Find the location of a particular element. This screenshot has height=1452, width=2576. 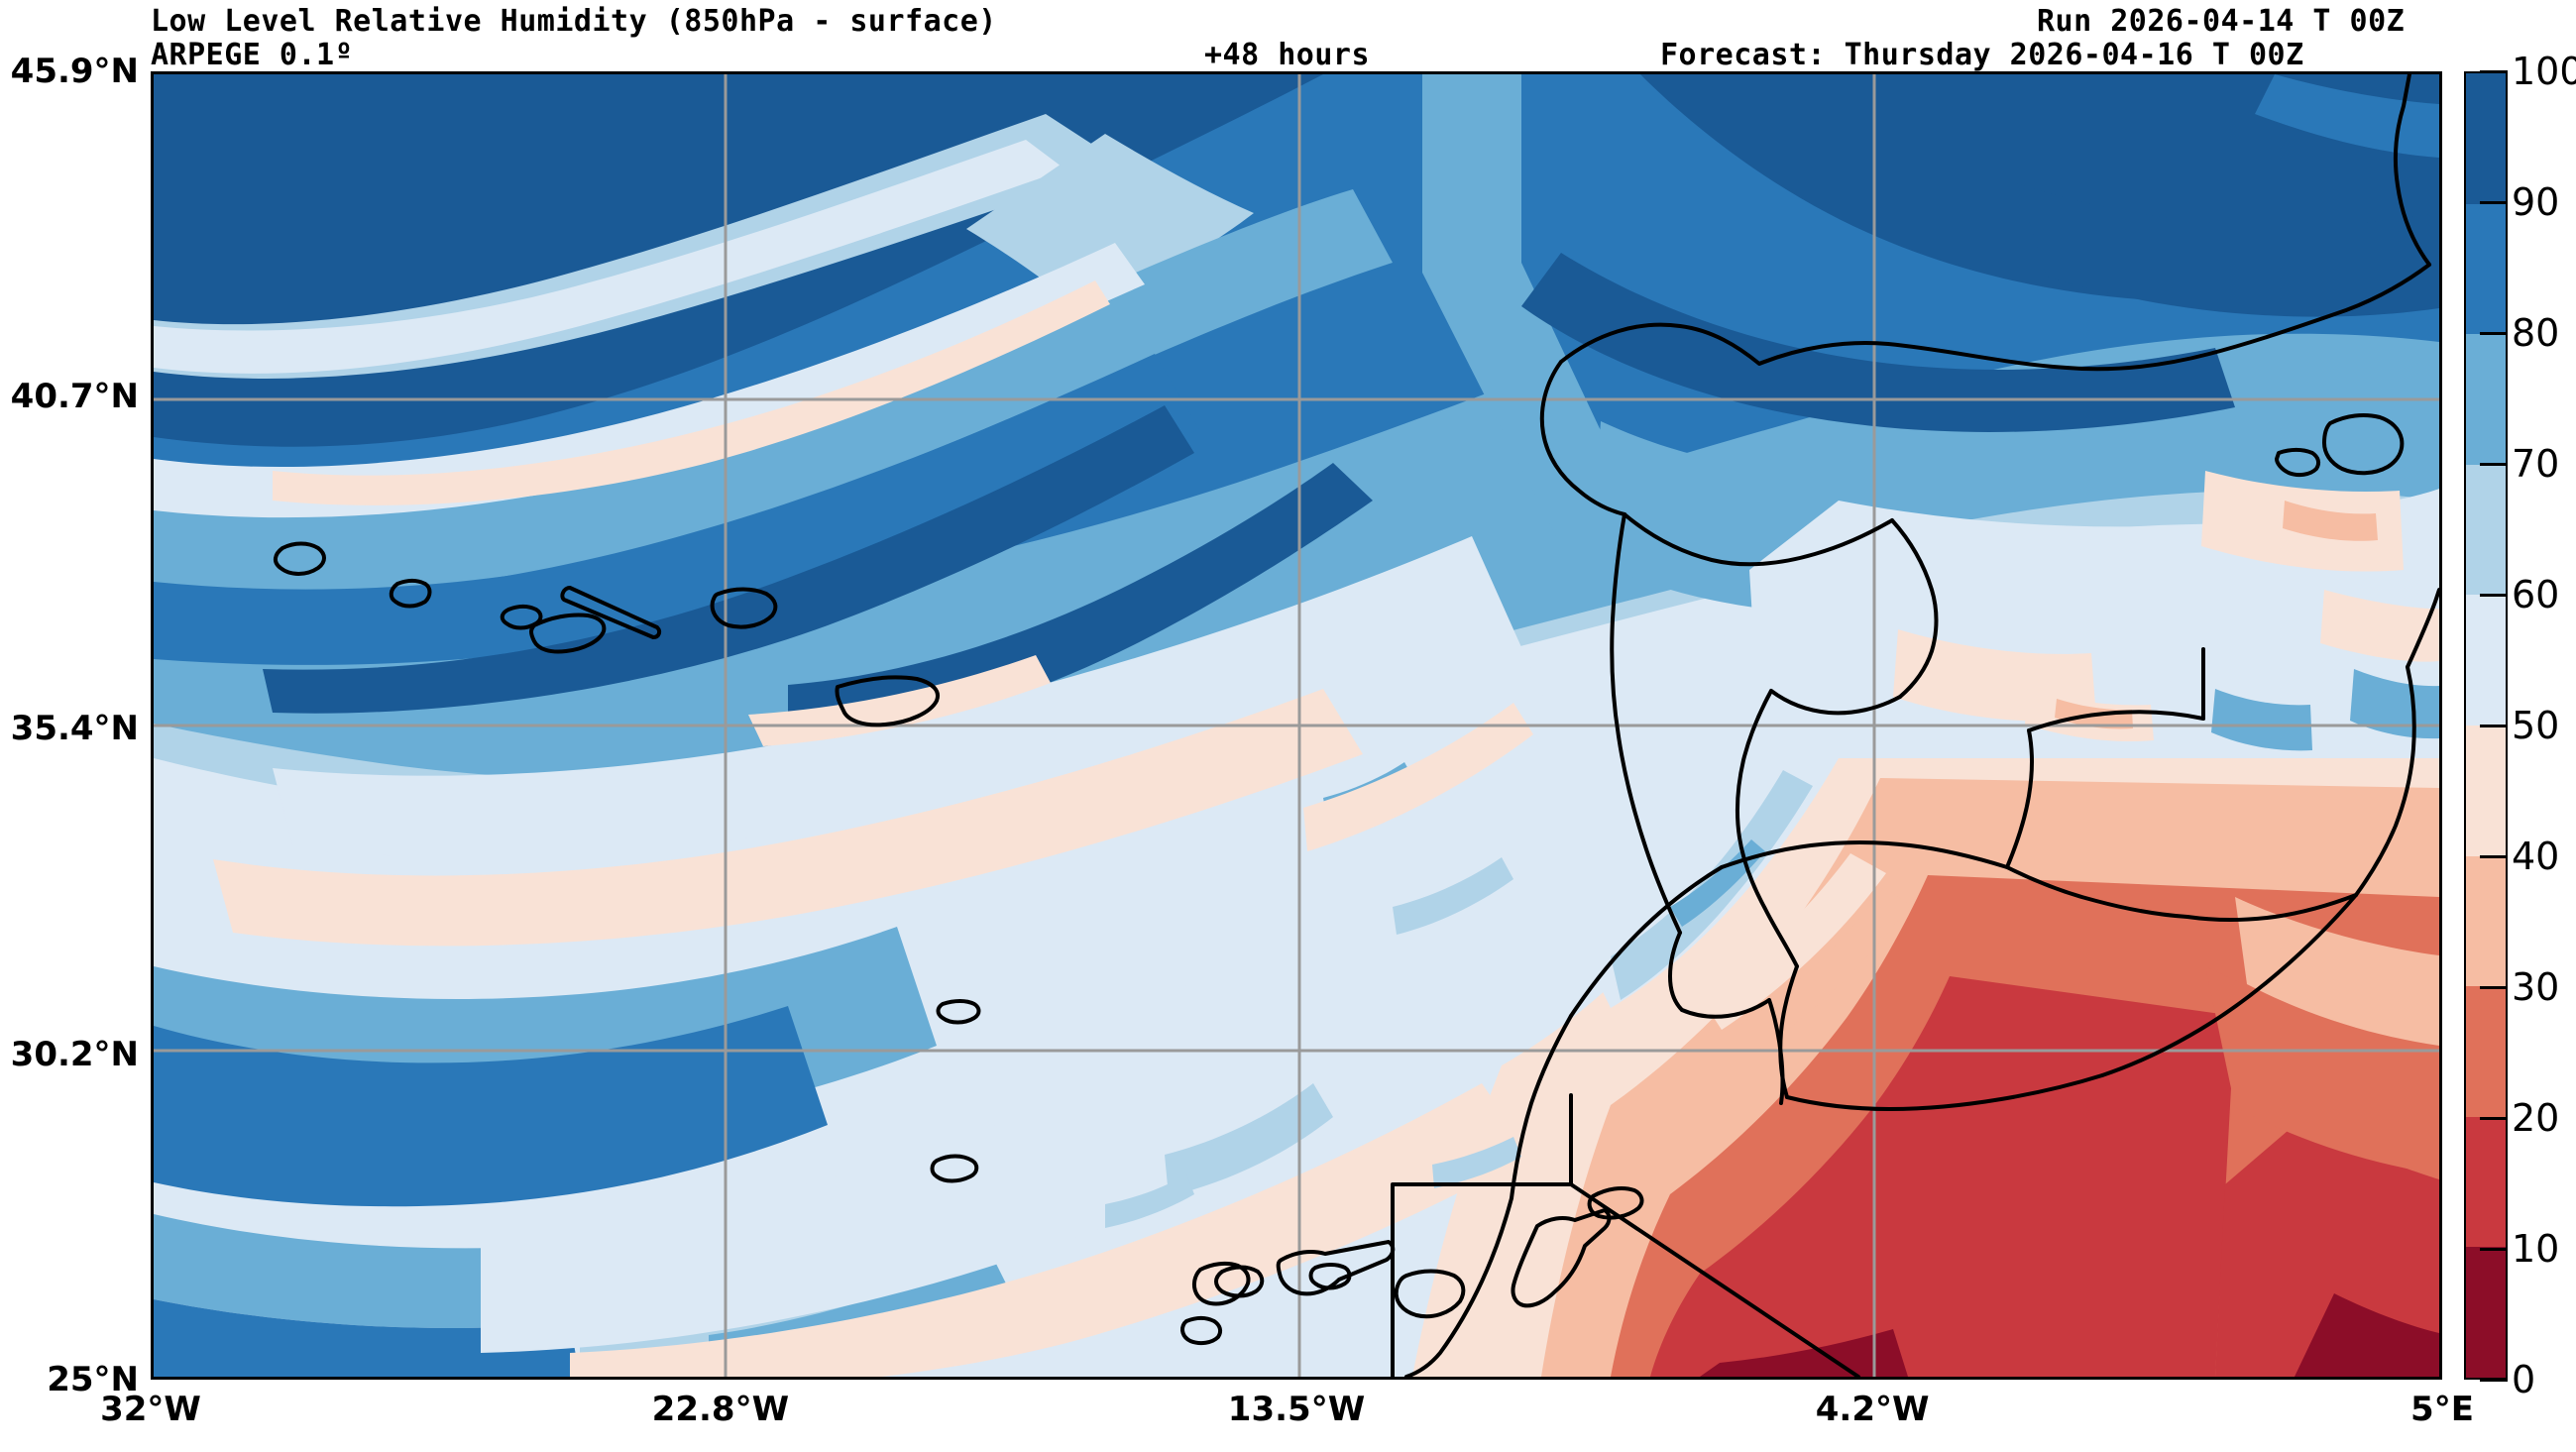

y-axis-tick: 25°N is located at coordinates (93, 1379).